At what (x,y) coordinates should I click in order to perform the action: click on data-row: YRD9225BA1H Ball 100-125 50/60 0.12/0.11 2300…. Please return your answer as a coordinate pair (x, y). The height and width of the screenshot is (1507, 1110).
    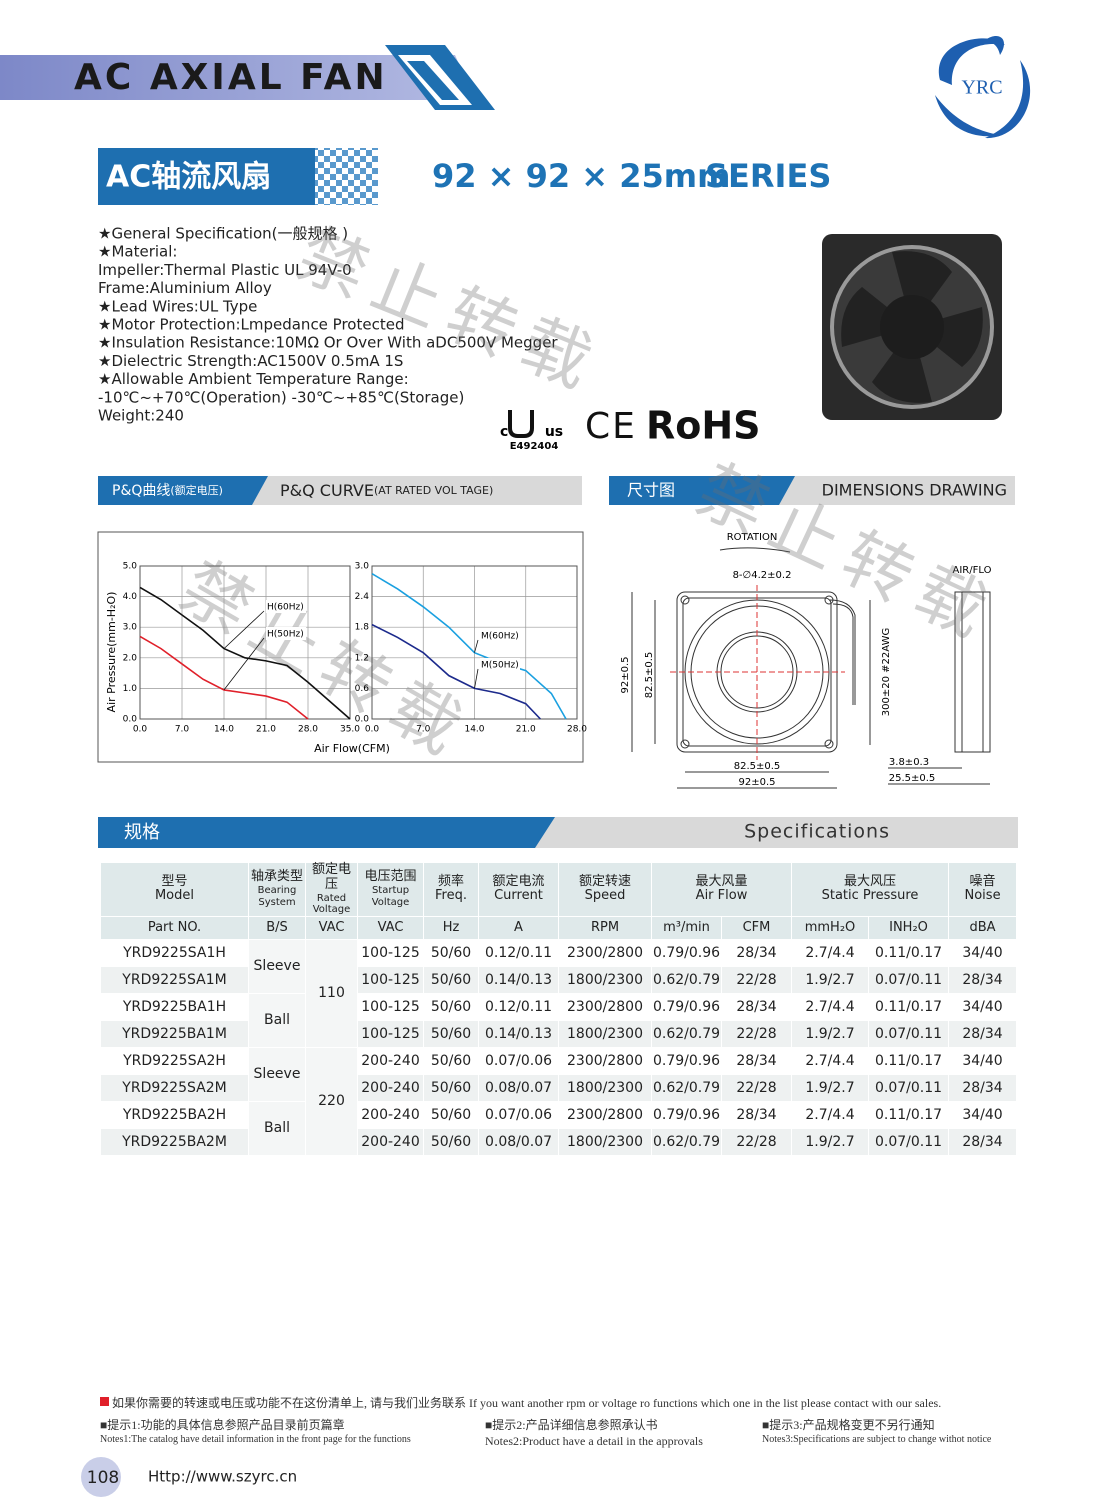
    Looking at the image, I should click on (559, 1020).